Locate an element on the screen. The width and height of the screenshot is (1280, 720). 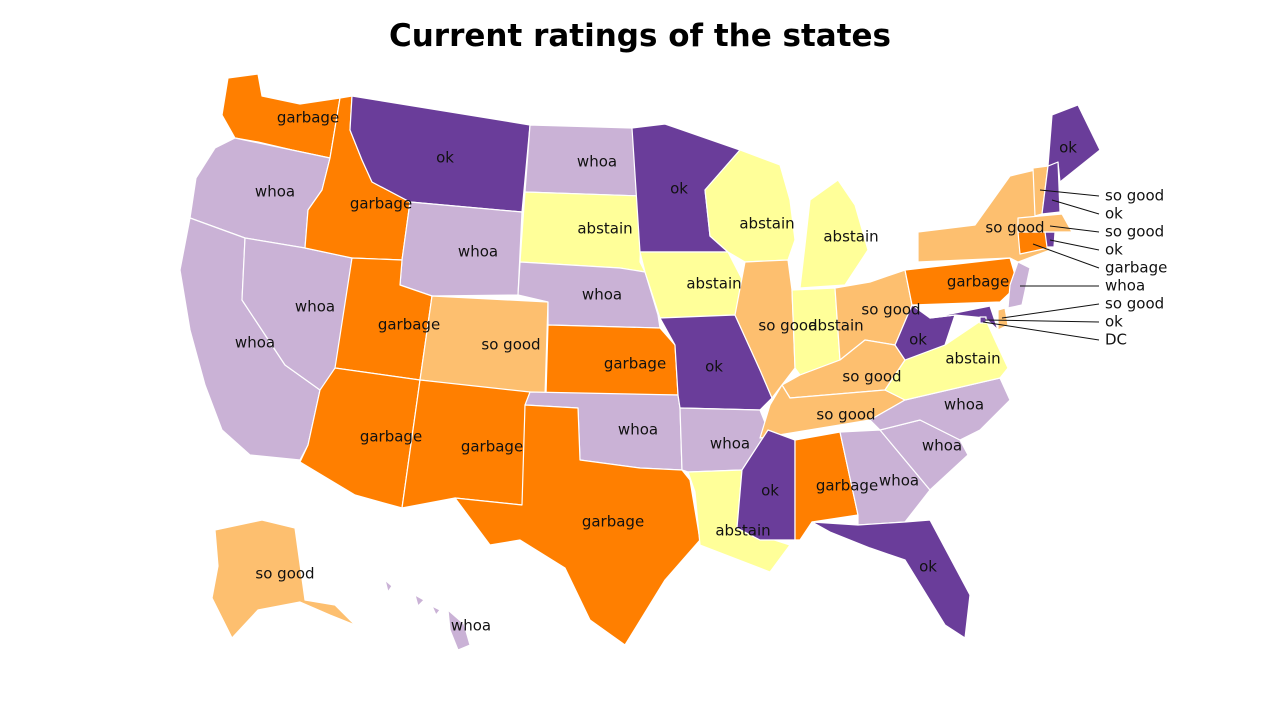
state-label-fl: ok is located at coordinates (928, 567).